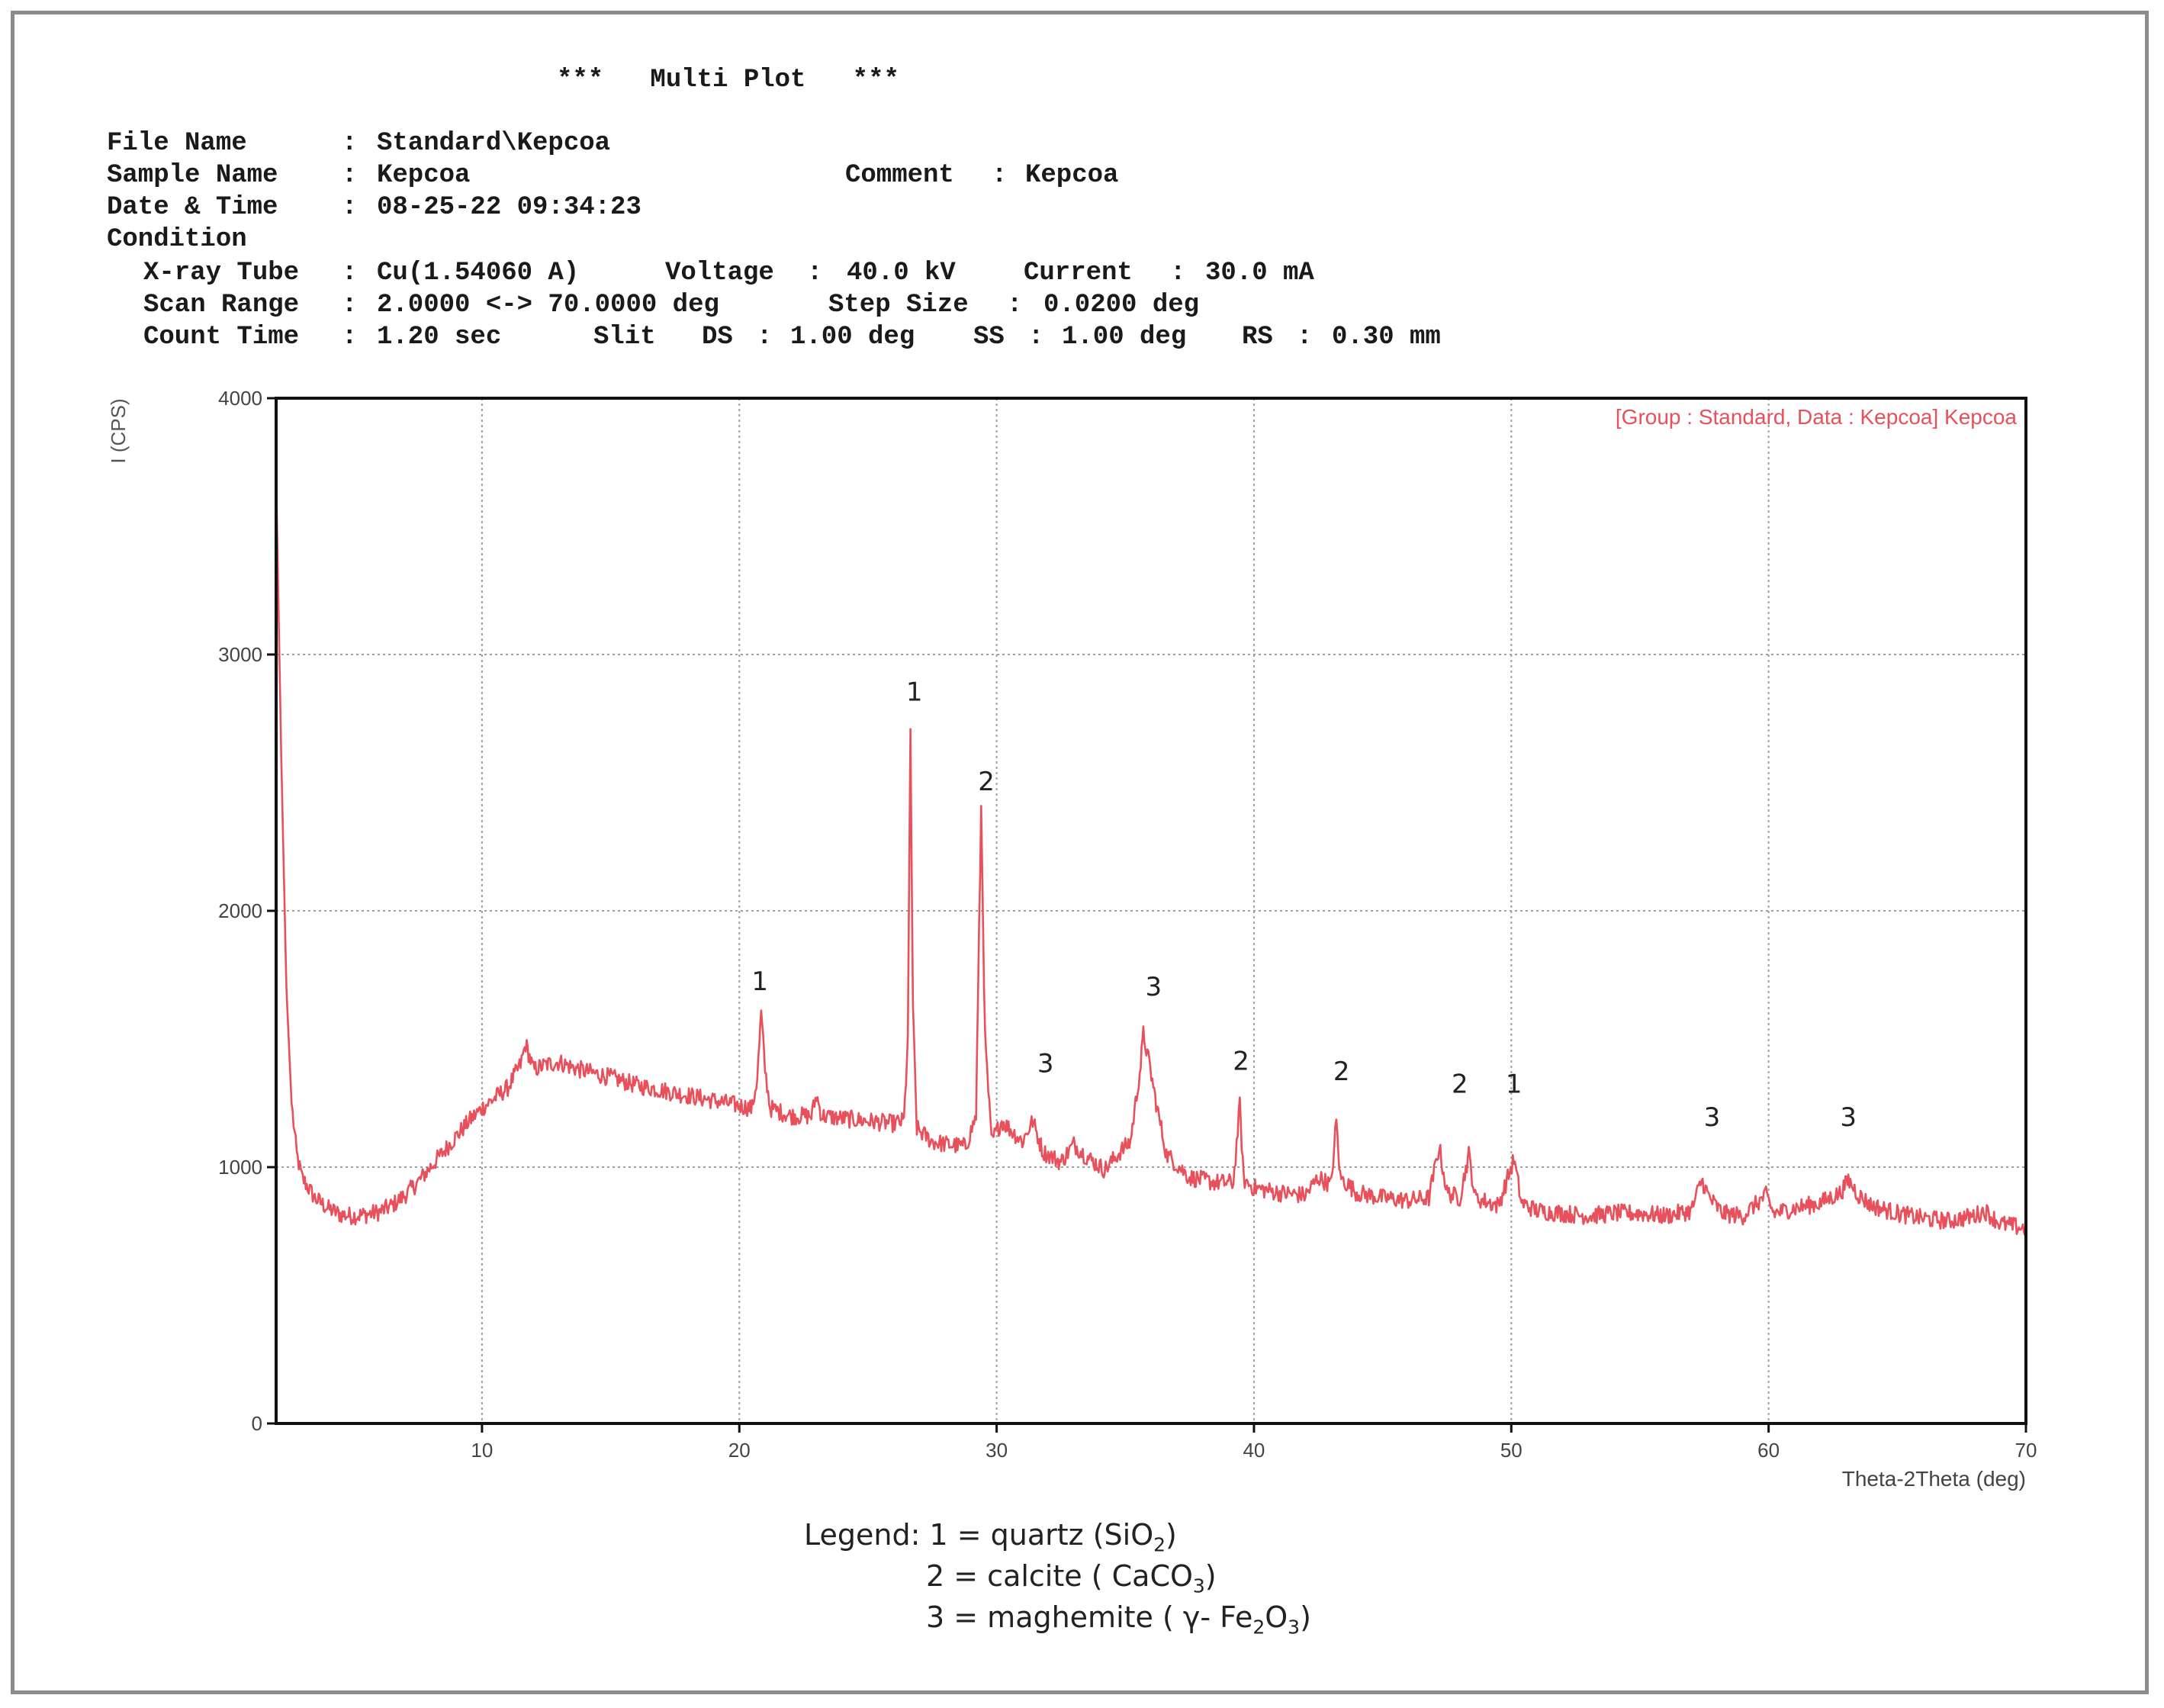 This screenshot has height=1708, width=2164. I want to click on comment-label: Comment, so click(899, 175).